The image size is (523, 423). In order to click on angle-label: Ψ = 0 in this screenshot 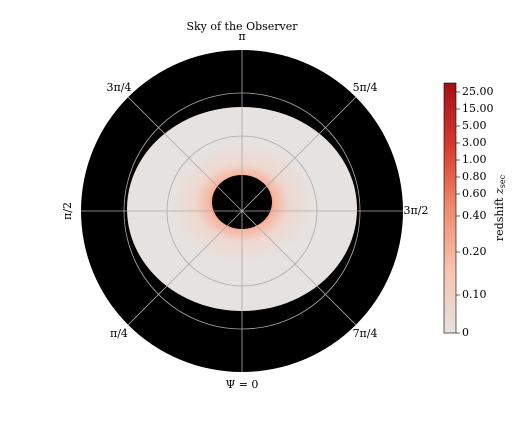, I will do `click(242, 384)`.